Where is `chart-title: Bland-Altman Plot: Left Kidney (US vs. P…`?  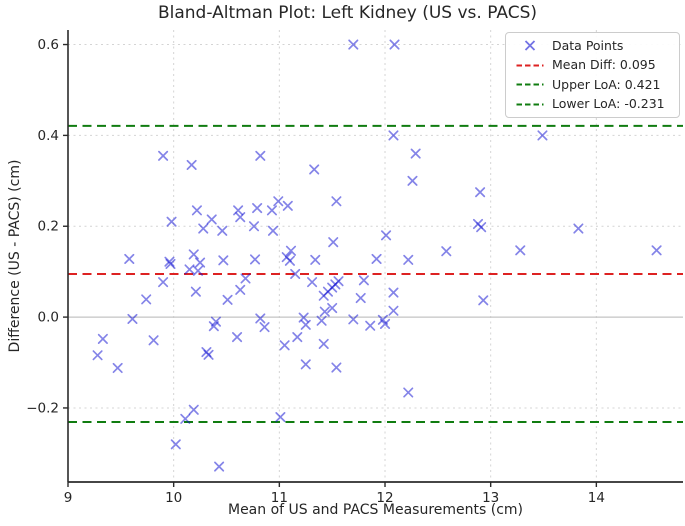
chart-title: Bland-Altman Plot: Left Kidney (US vs. P… is located at coordinates (347, 13).